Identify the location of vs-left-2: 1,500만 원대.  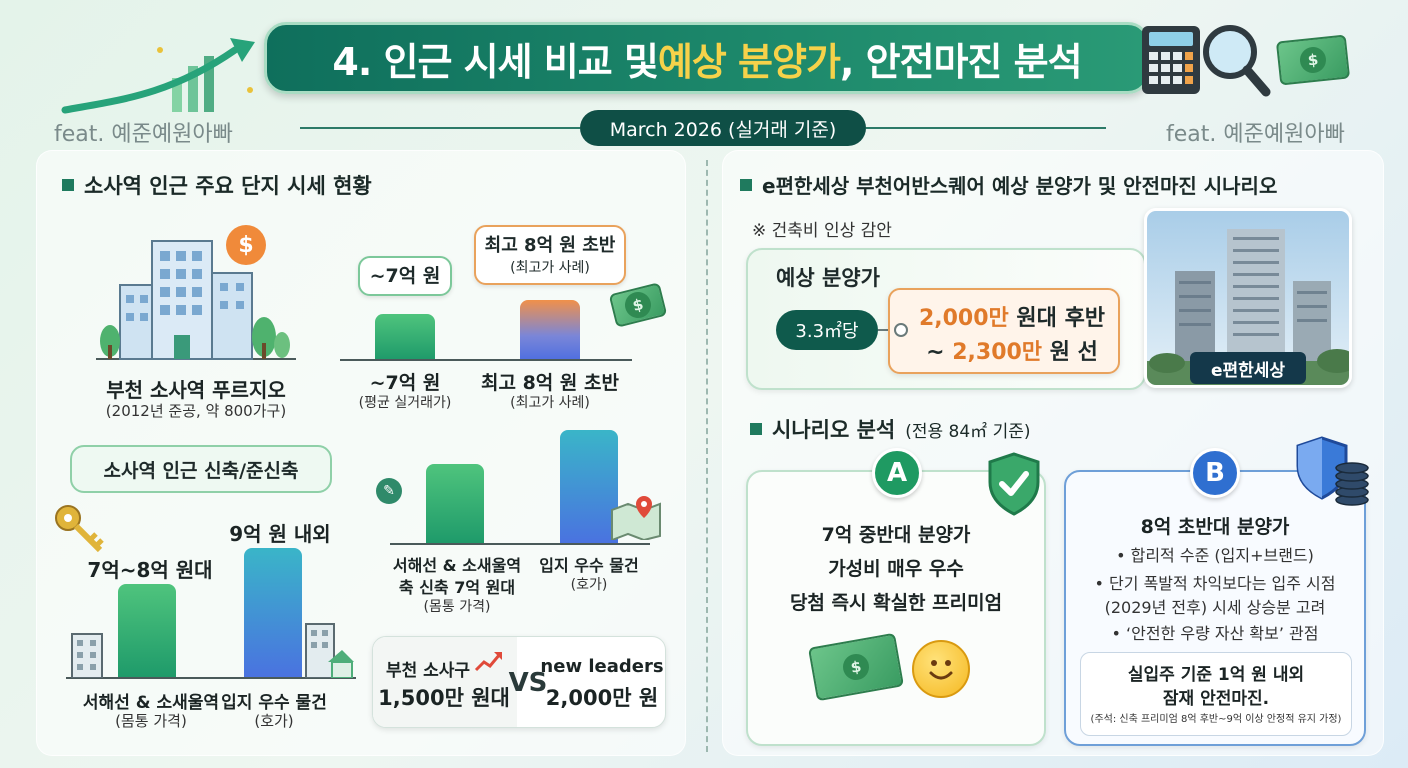
(444, 698).